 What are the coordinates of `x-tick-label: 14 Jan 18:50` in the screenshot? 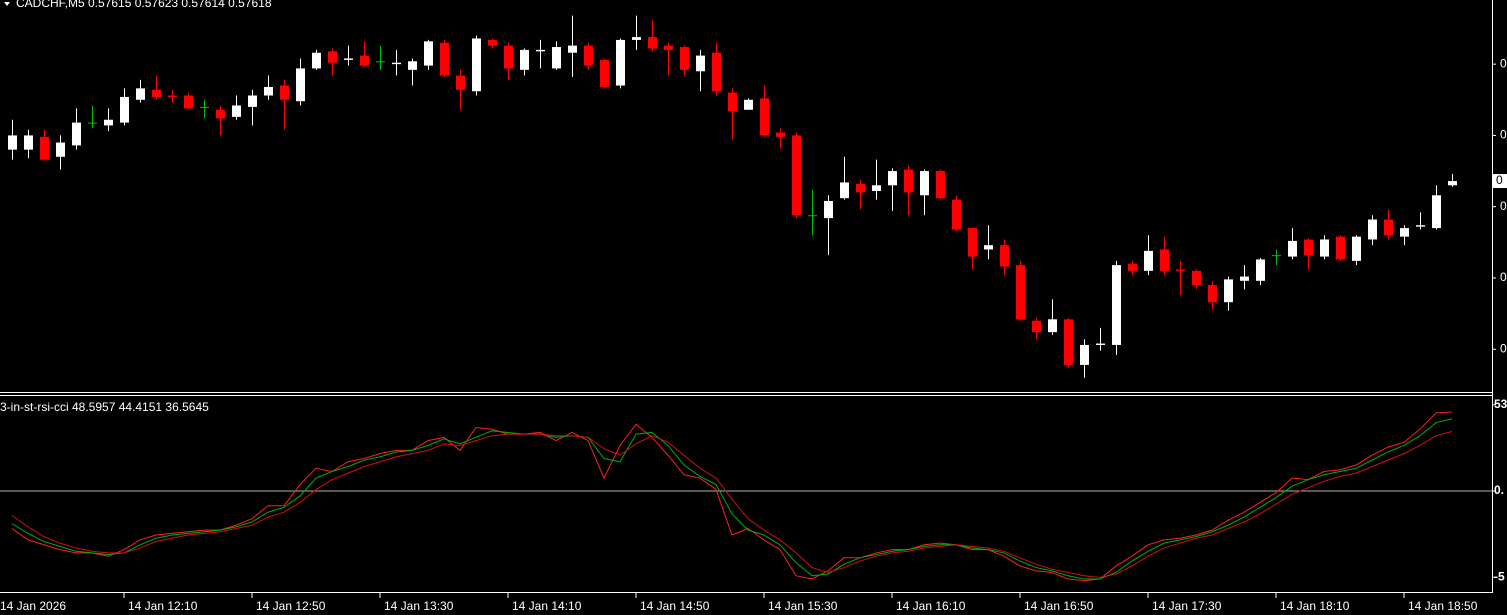 It's located at (1443, 606).